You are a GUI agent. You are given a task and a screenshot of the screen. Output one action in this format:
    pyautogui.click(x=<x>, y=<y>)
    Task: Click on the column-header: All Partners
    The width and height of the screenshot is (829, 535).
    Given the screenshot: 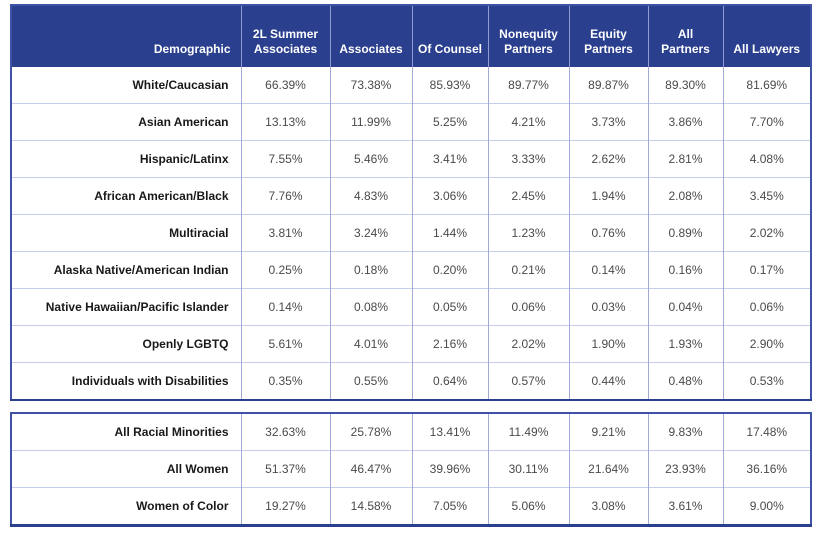 What is the action you would take?
    pyautogui.click(x=685, y=36)
    